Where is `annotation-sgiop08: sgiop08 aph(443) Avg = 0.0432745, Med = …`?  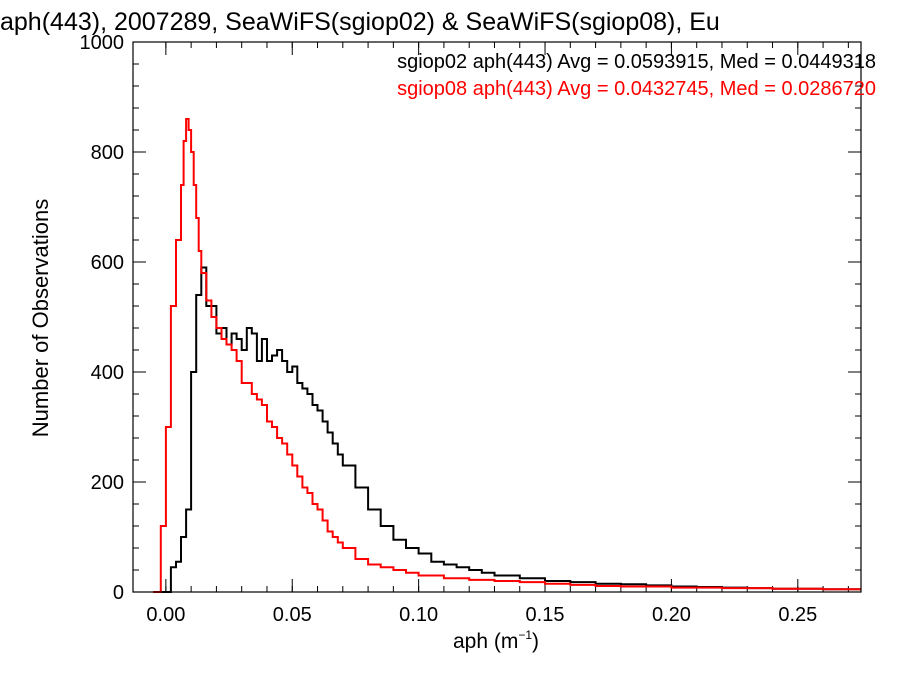 annotation-sgiop08: sgiop08 aph(443) Avg = 0.0432745, Med = … is located at coordinates (636, 89).